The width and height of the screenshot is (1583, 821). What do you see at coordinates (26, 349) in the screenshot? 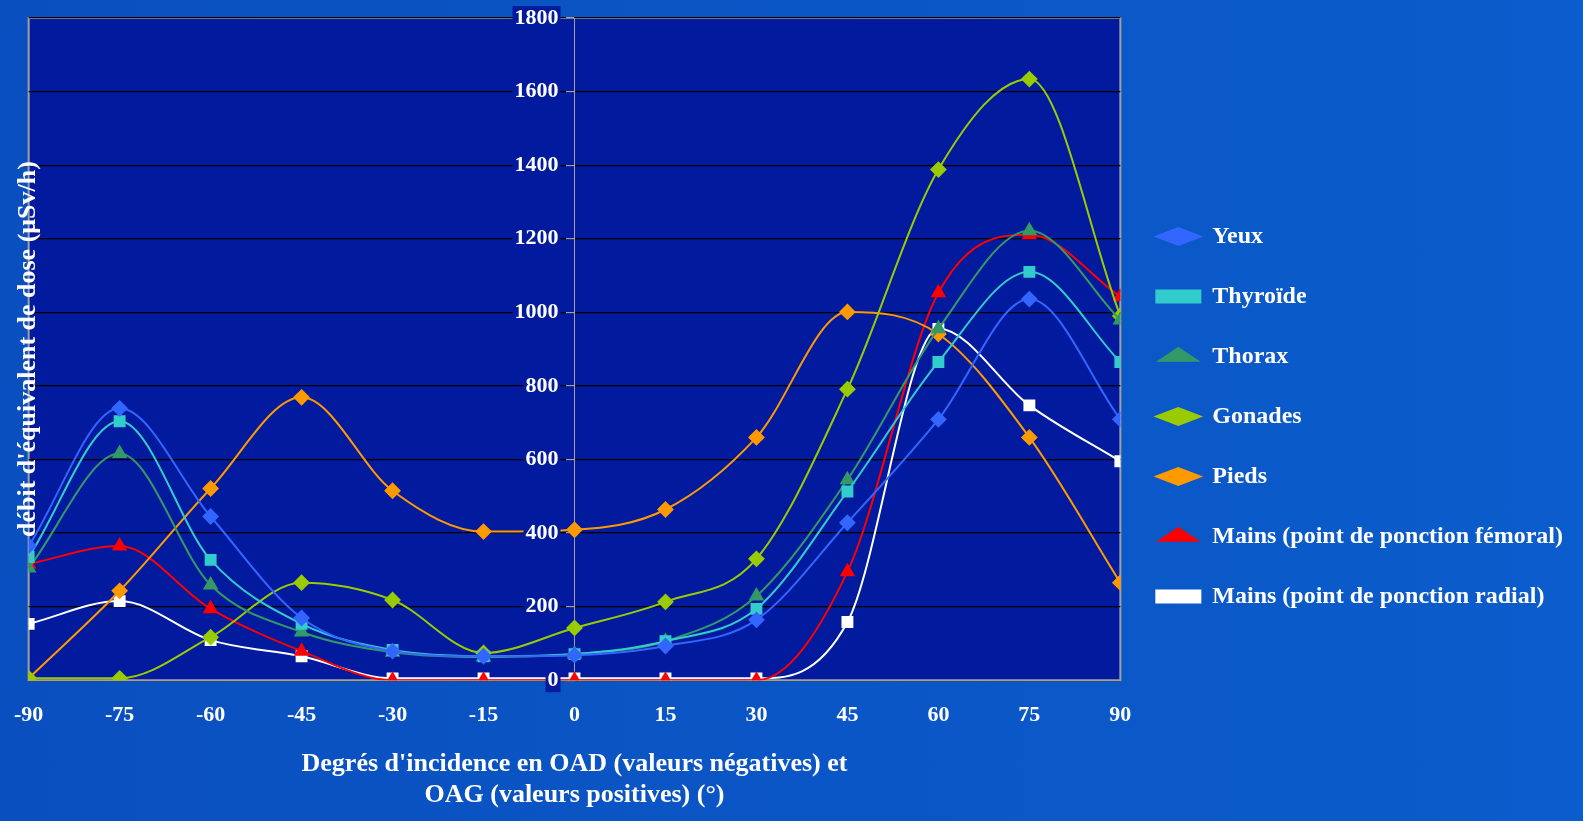
I see `y-axis-title: débit d'équivalent de dose (μSv/h)` at bounding box center [26, 349].